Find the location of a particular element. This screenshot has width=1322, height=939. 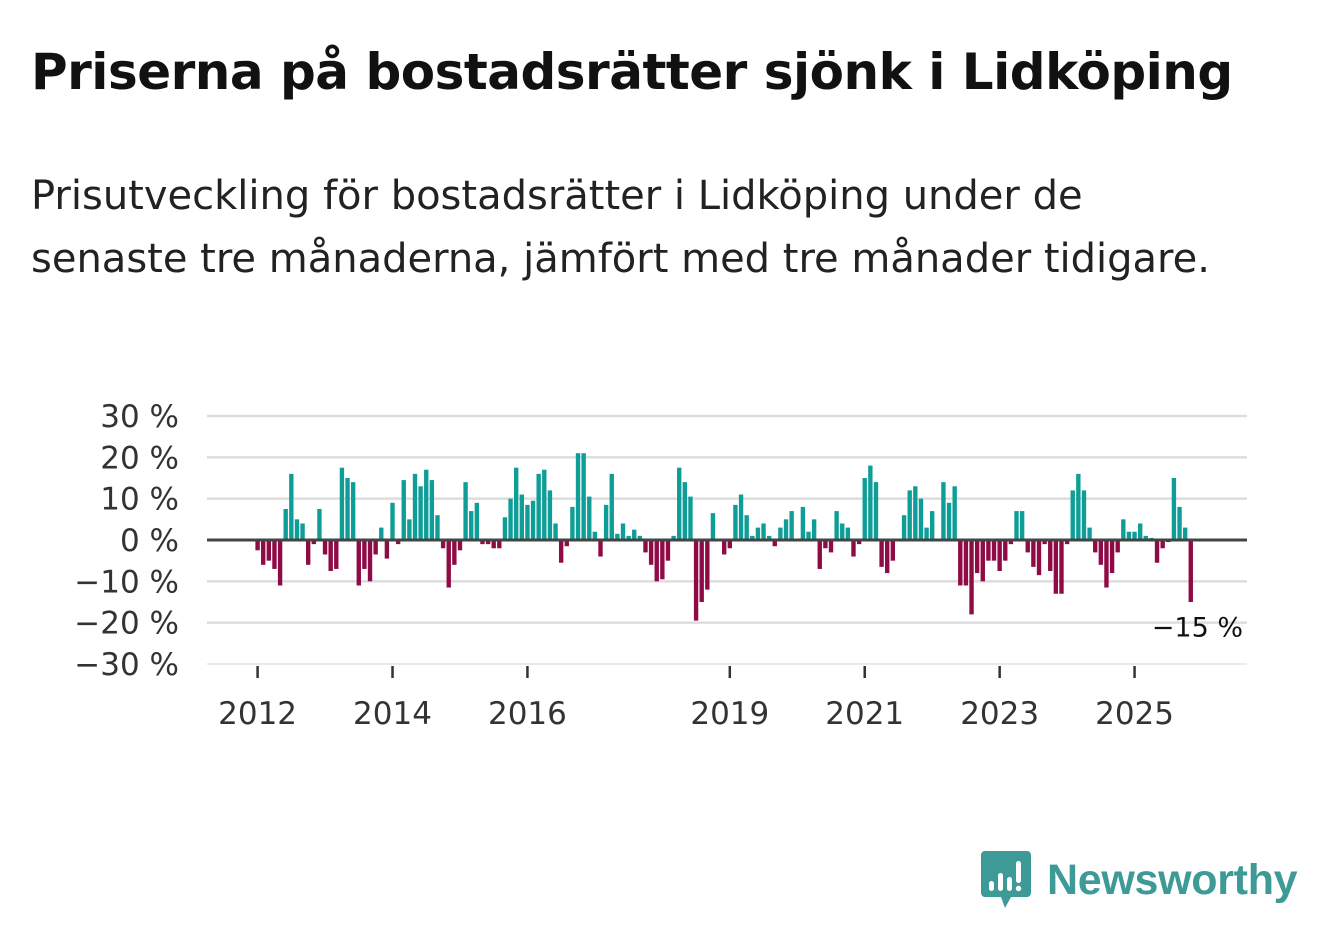

newsworthy-logo-icon is located at coordinates (1006, 879).